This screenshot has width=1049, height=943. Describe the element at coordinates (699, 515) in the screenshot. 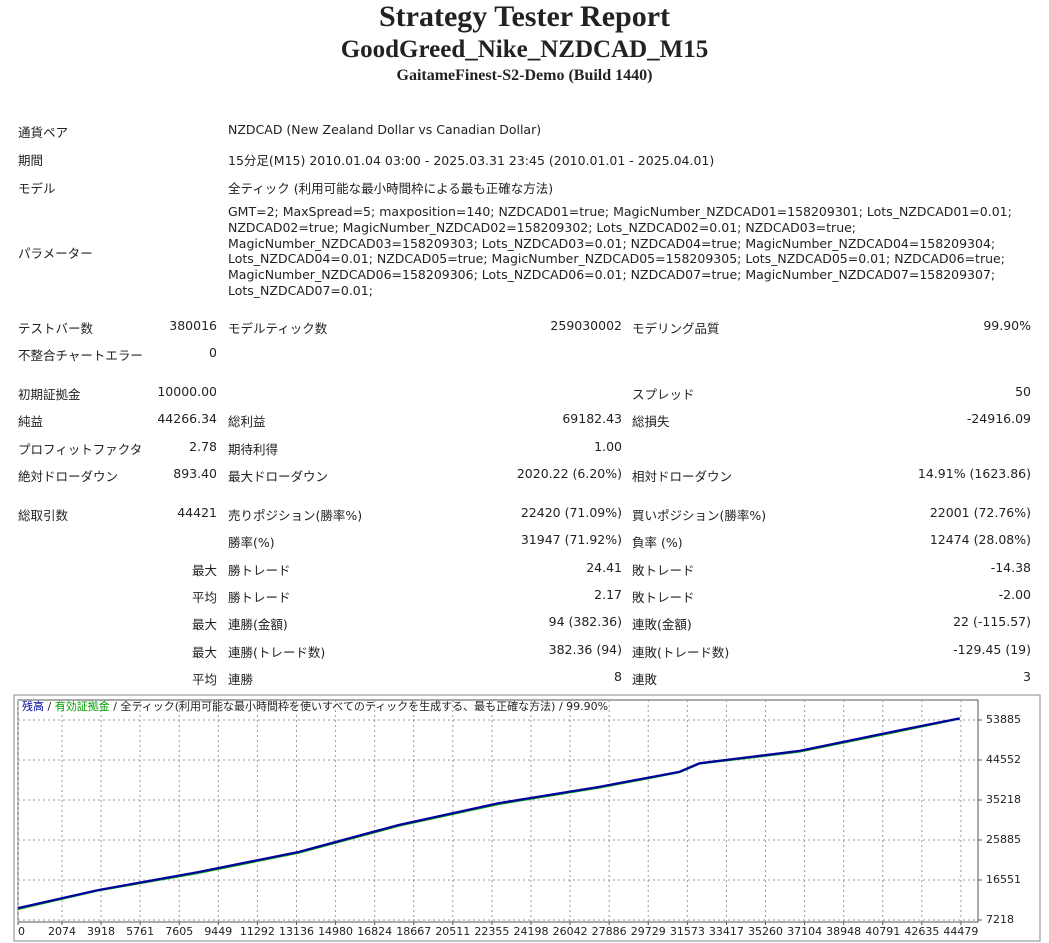

I see `stat-label: 買いポジション(勝率%)` at that location.